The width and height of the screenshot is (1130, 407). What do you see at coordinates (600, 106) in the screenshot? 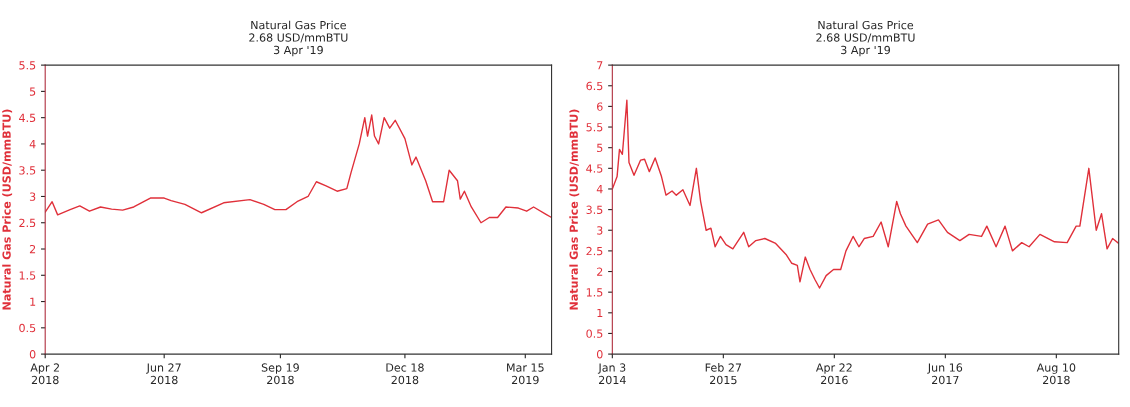
I see `y-tick-label: 6` at bounding box center [600, 106].